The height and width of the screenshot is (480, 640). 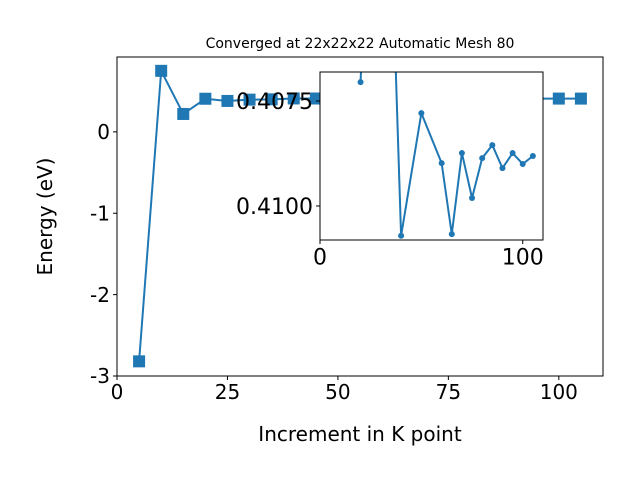 What do you see at coordinates (100, 376) in the screenshot?
I see `y-tick-label: -3` at bounding box center [100, 376].